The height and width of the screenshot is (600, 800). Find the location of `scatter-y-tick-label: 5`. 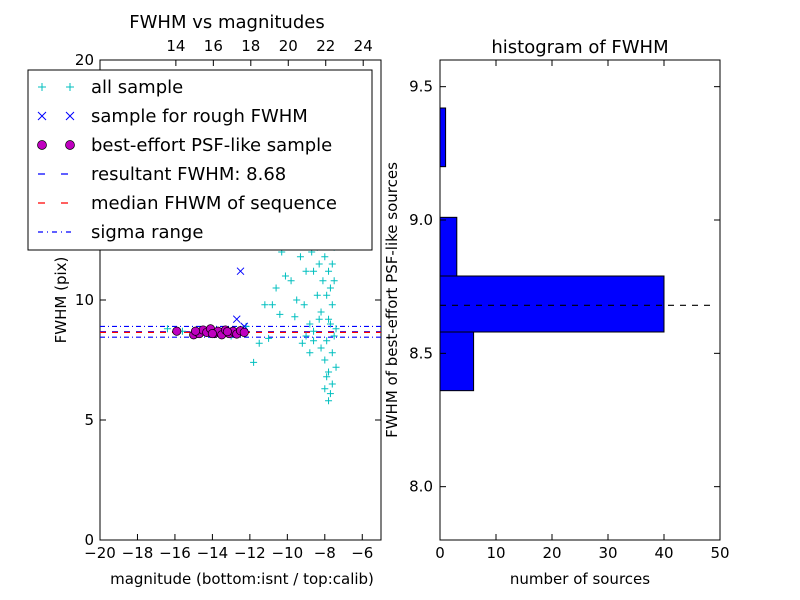

scatter-y-tick-label: 5 is located at coordinates (89, 420).